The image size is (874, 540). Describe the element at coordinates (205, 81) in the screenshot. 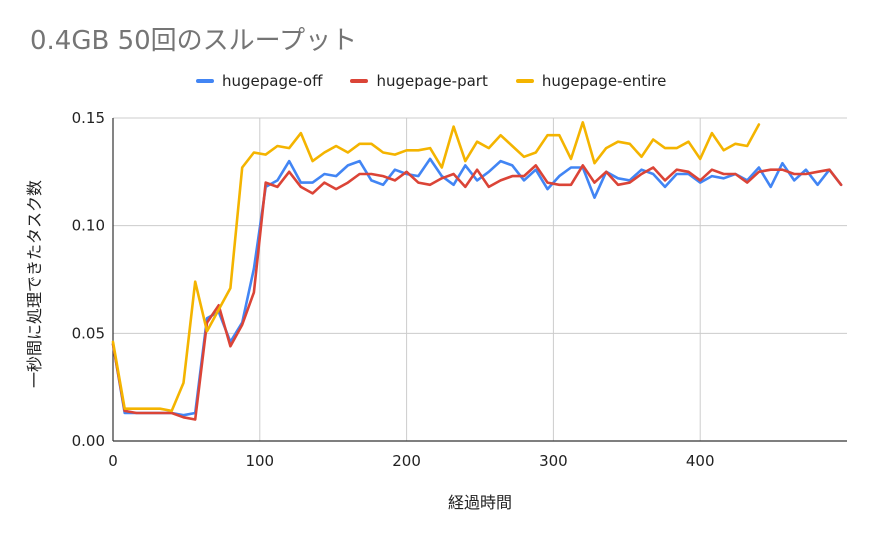

I see `legend-swatch-hugepage-off` at that location.